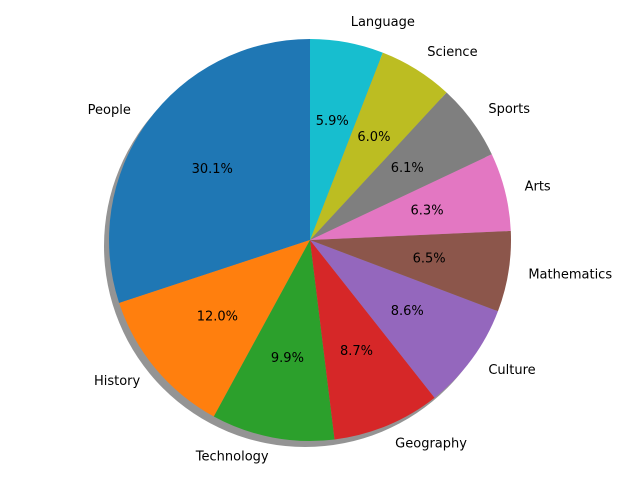  I want to click on slice-percent-language: 5.9%, so click(332, 121).